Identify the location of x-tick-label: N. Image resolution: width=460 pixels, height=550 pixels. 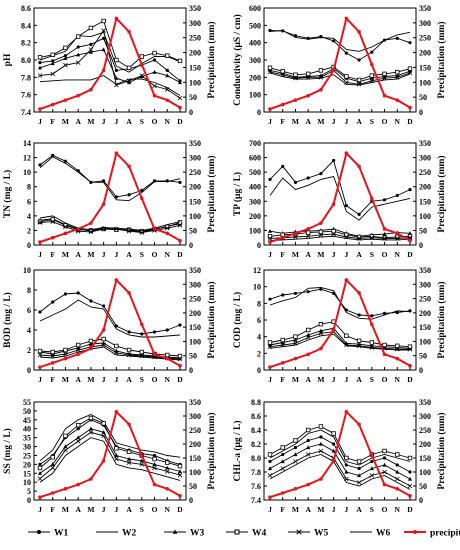
(168, 509).